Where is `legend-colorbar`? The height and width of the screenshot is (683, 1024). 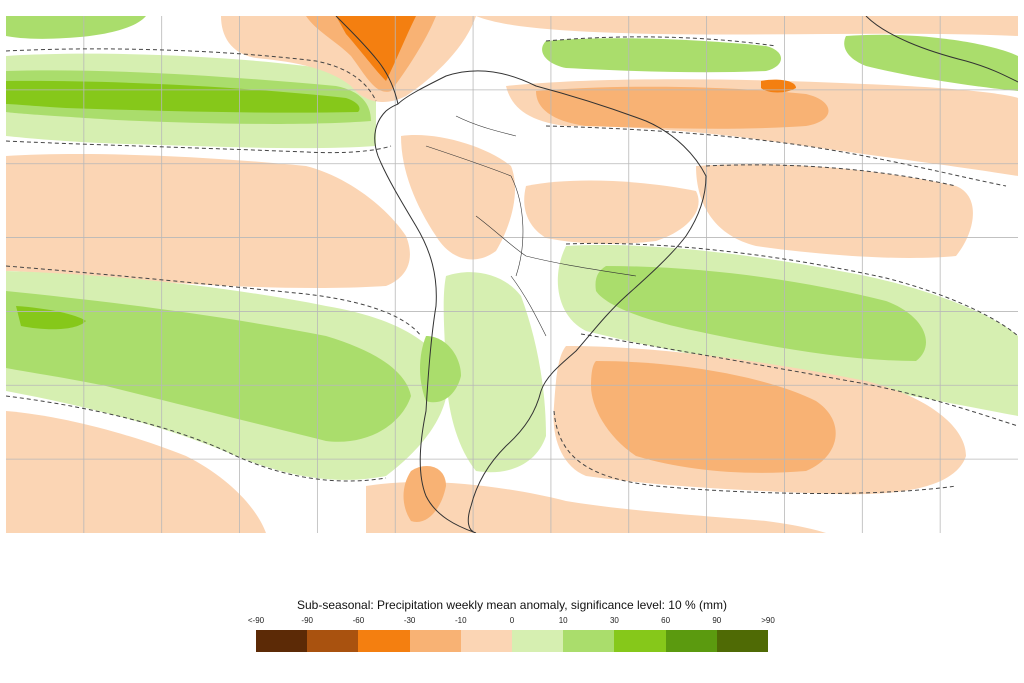 legend-colorbar is located at coordinates (512, 641).